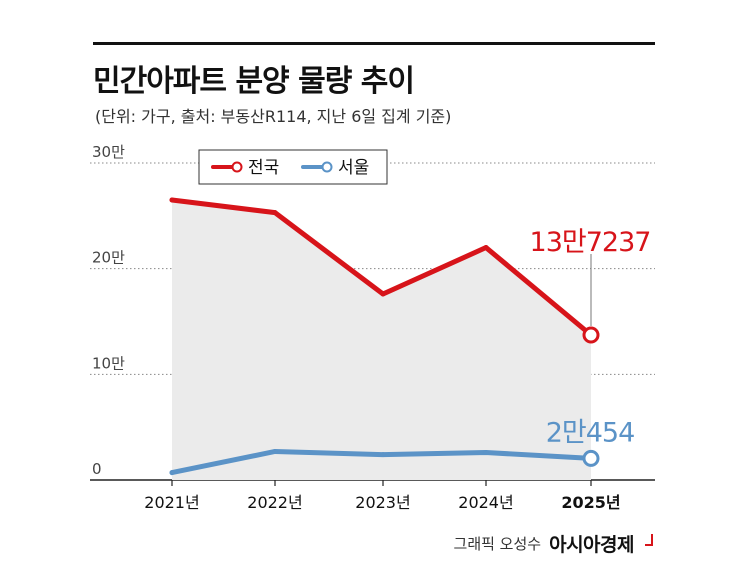  Describe the element at coordinates (382, 502) in the screenshot. I see `x-tick-label: 2023년` at that location.